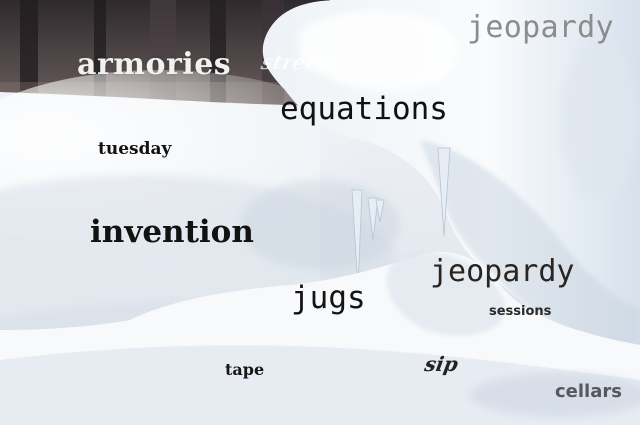 This screenshot has width=640, height=425. What do you see at coordinates (441, 364) in the screenshot?
I see `word-sip: sip` at bounding box center [441, 364].